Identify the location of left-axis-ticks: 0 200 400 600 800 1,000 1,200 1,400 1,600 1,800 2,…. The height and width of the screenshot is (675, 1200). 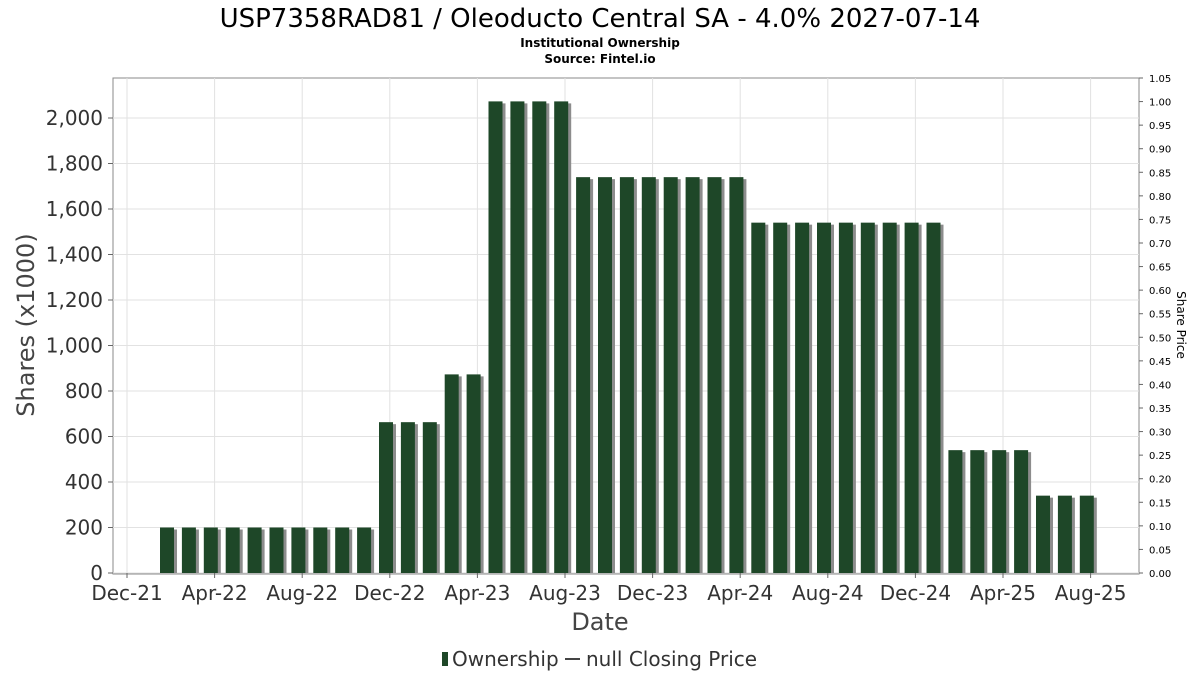
(79, 345).